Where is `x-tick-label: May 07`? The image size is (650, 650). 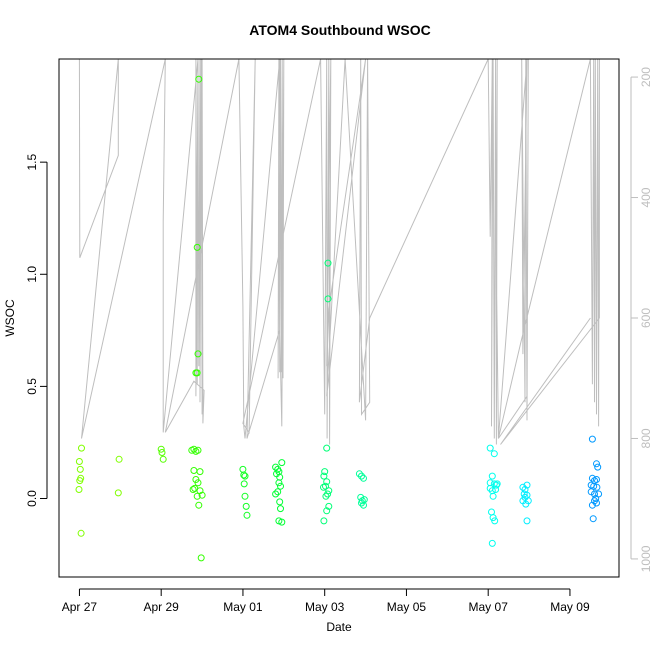
x-tick-label: May 07 is located at coordinates (489, 607).